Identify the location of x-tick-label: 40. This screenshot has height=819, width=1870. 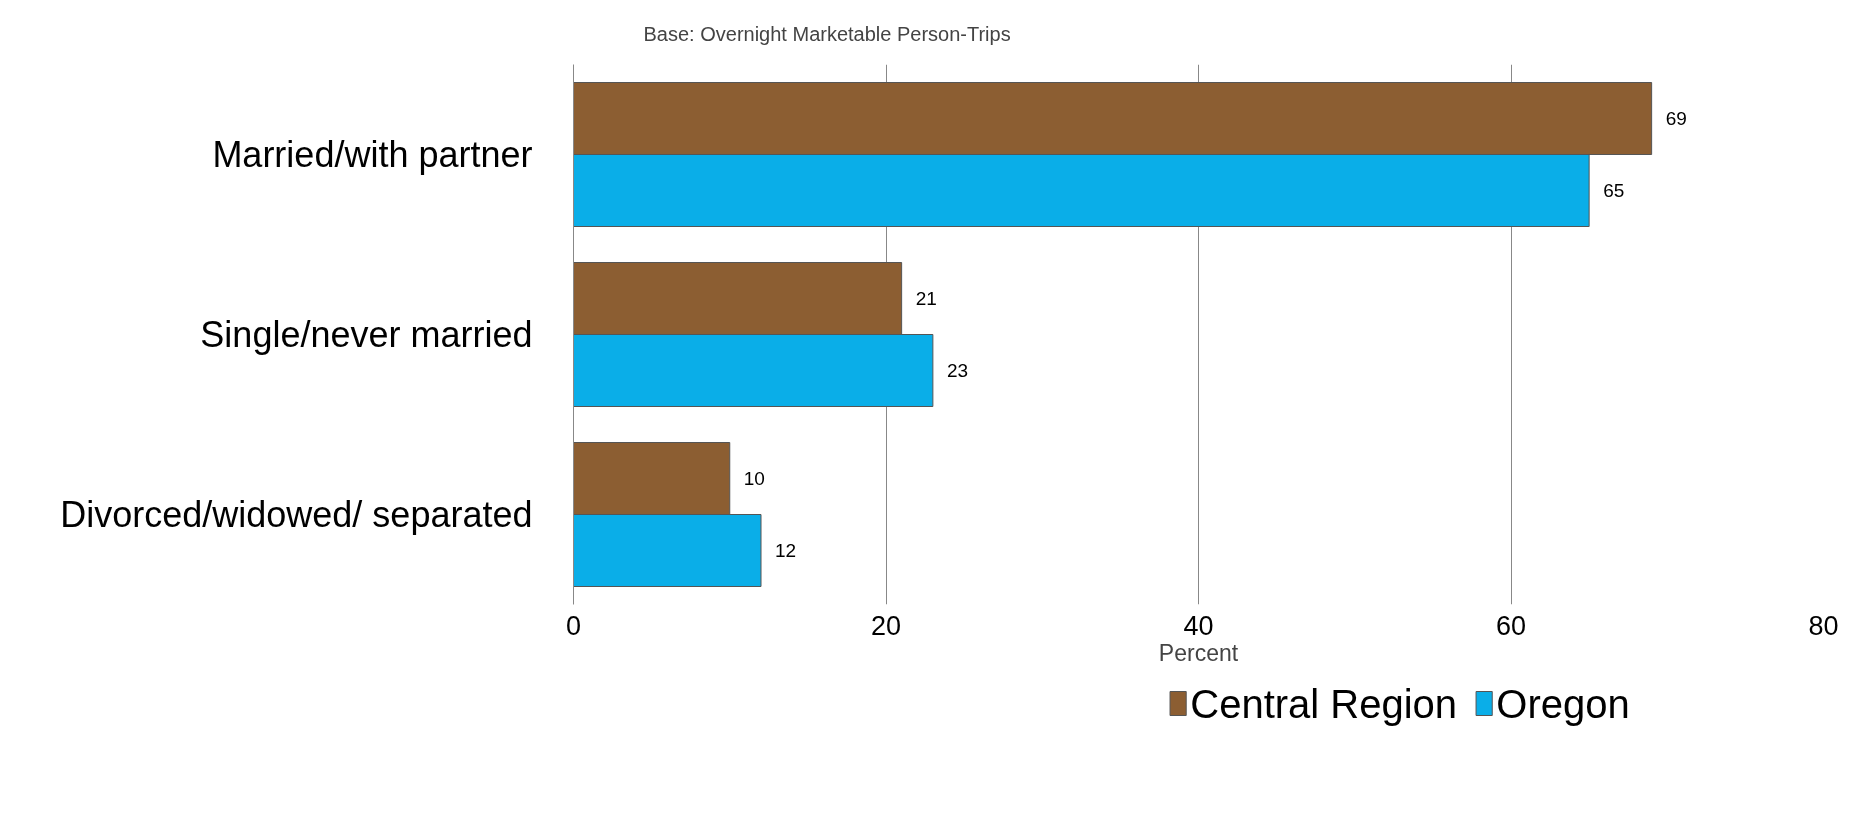
(1198, 625).